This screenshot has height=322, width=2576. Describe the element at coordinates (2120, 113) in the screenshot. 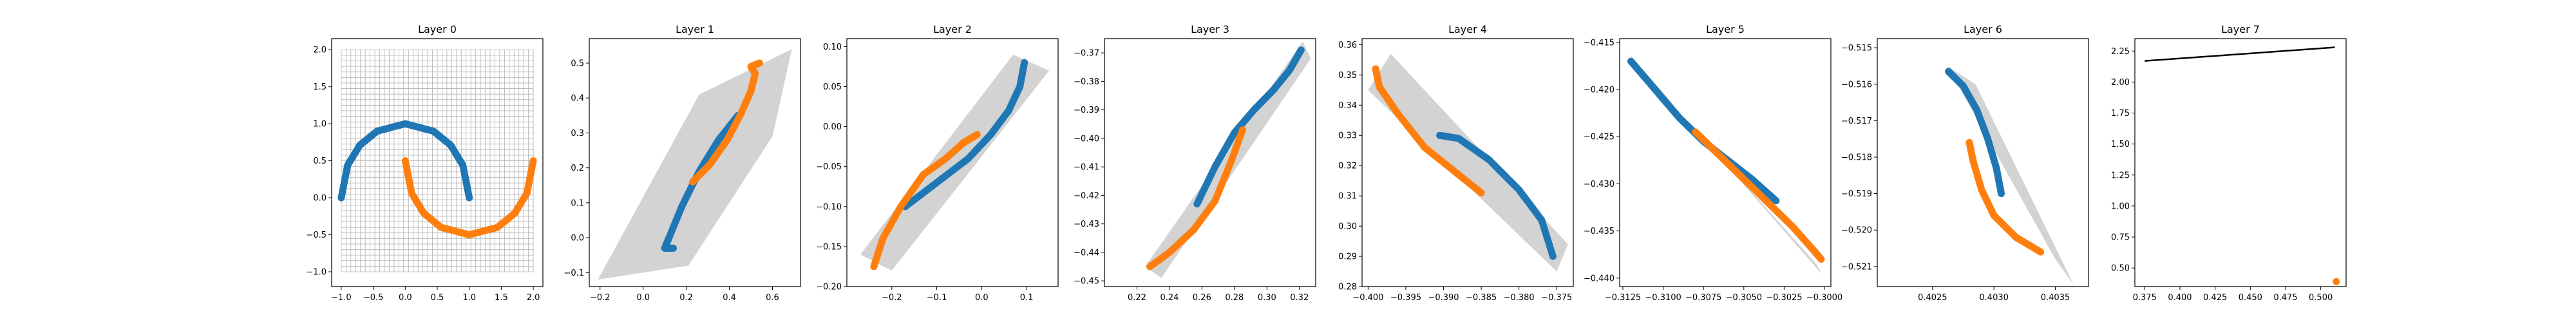

I see `y-tick-label: 1.75` at that location.